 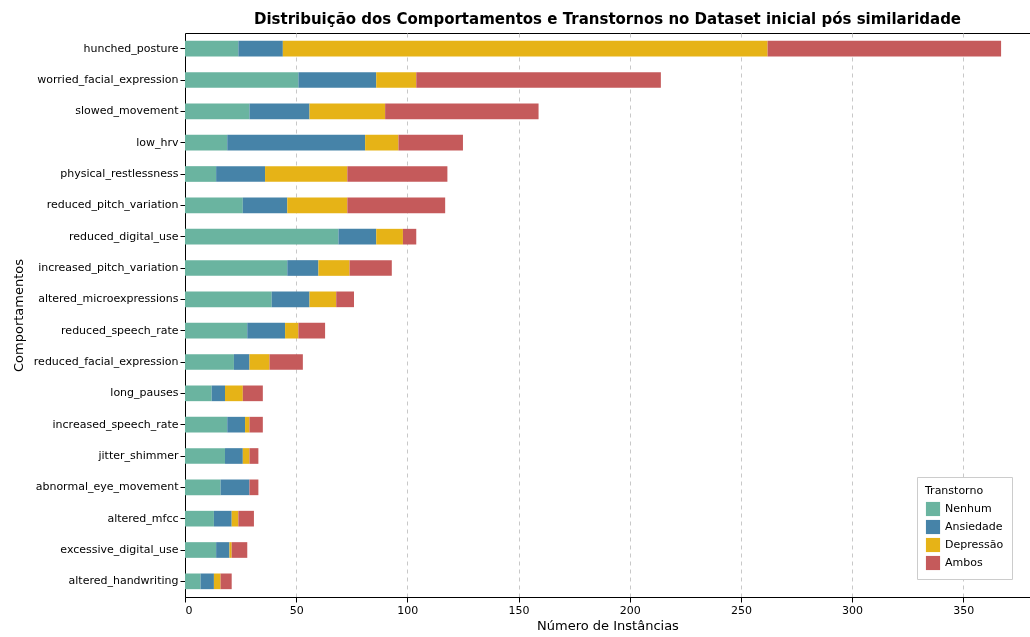 I want to click on y-tick-label: reduced_digital_use, so click(x=124, y=236).